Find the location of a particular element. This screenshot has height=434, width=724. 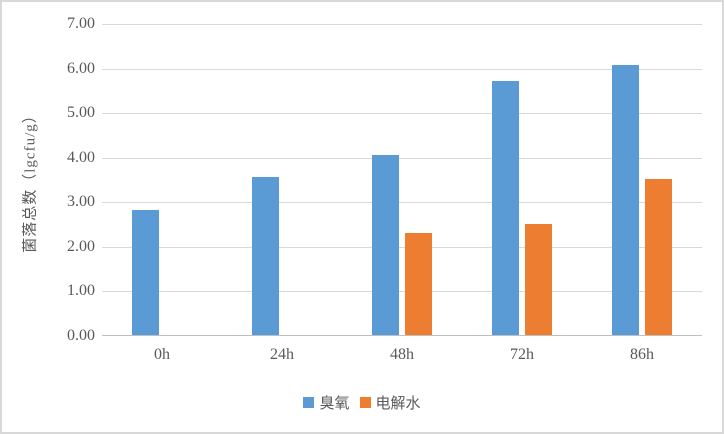

y-tick-label: 4.00 is located at coordinates (81, 157).